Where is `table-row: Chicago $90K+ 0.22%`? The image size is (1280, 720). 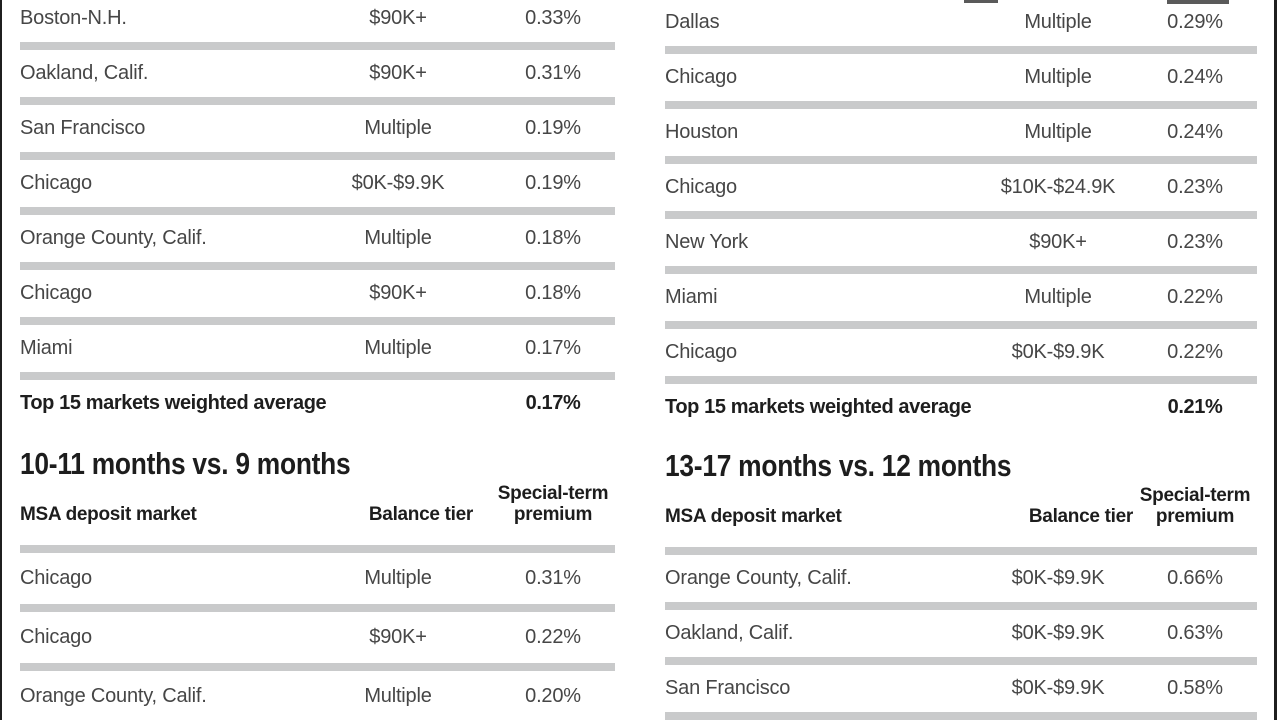 table-row: Chicago $90K+ 0.22% is located at coordinates (317, 637).